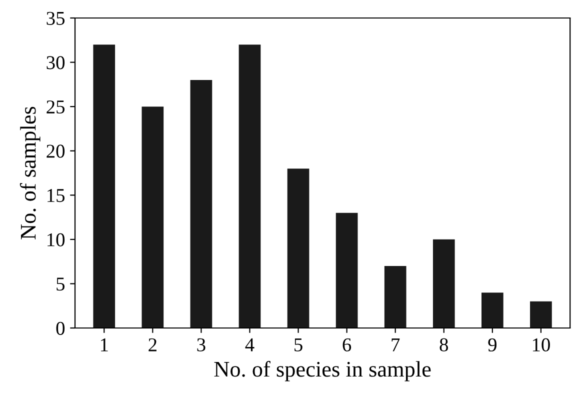 The height and width of the screenshot is (400, 577). I want to click on y-tick-label: 30, so click(55, 63).